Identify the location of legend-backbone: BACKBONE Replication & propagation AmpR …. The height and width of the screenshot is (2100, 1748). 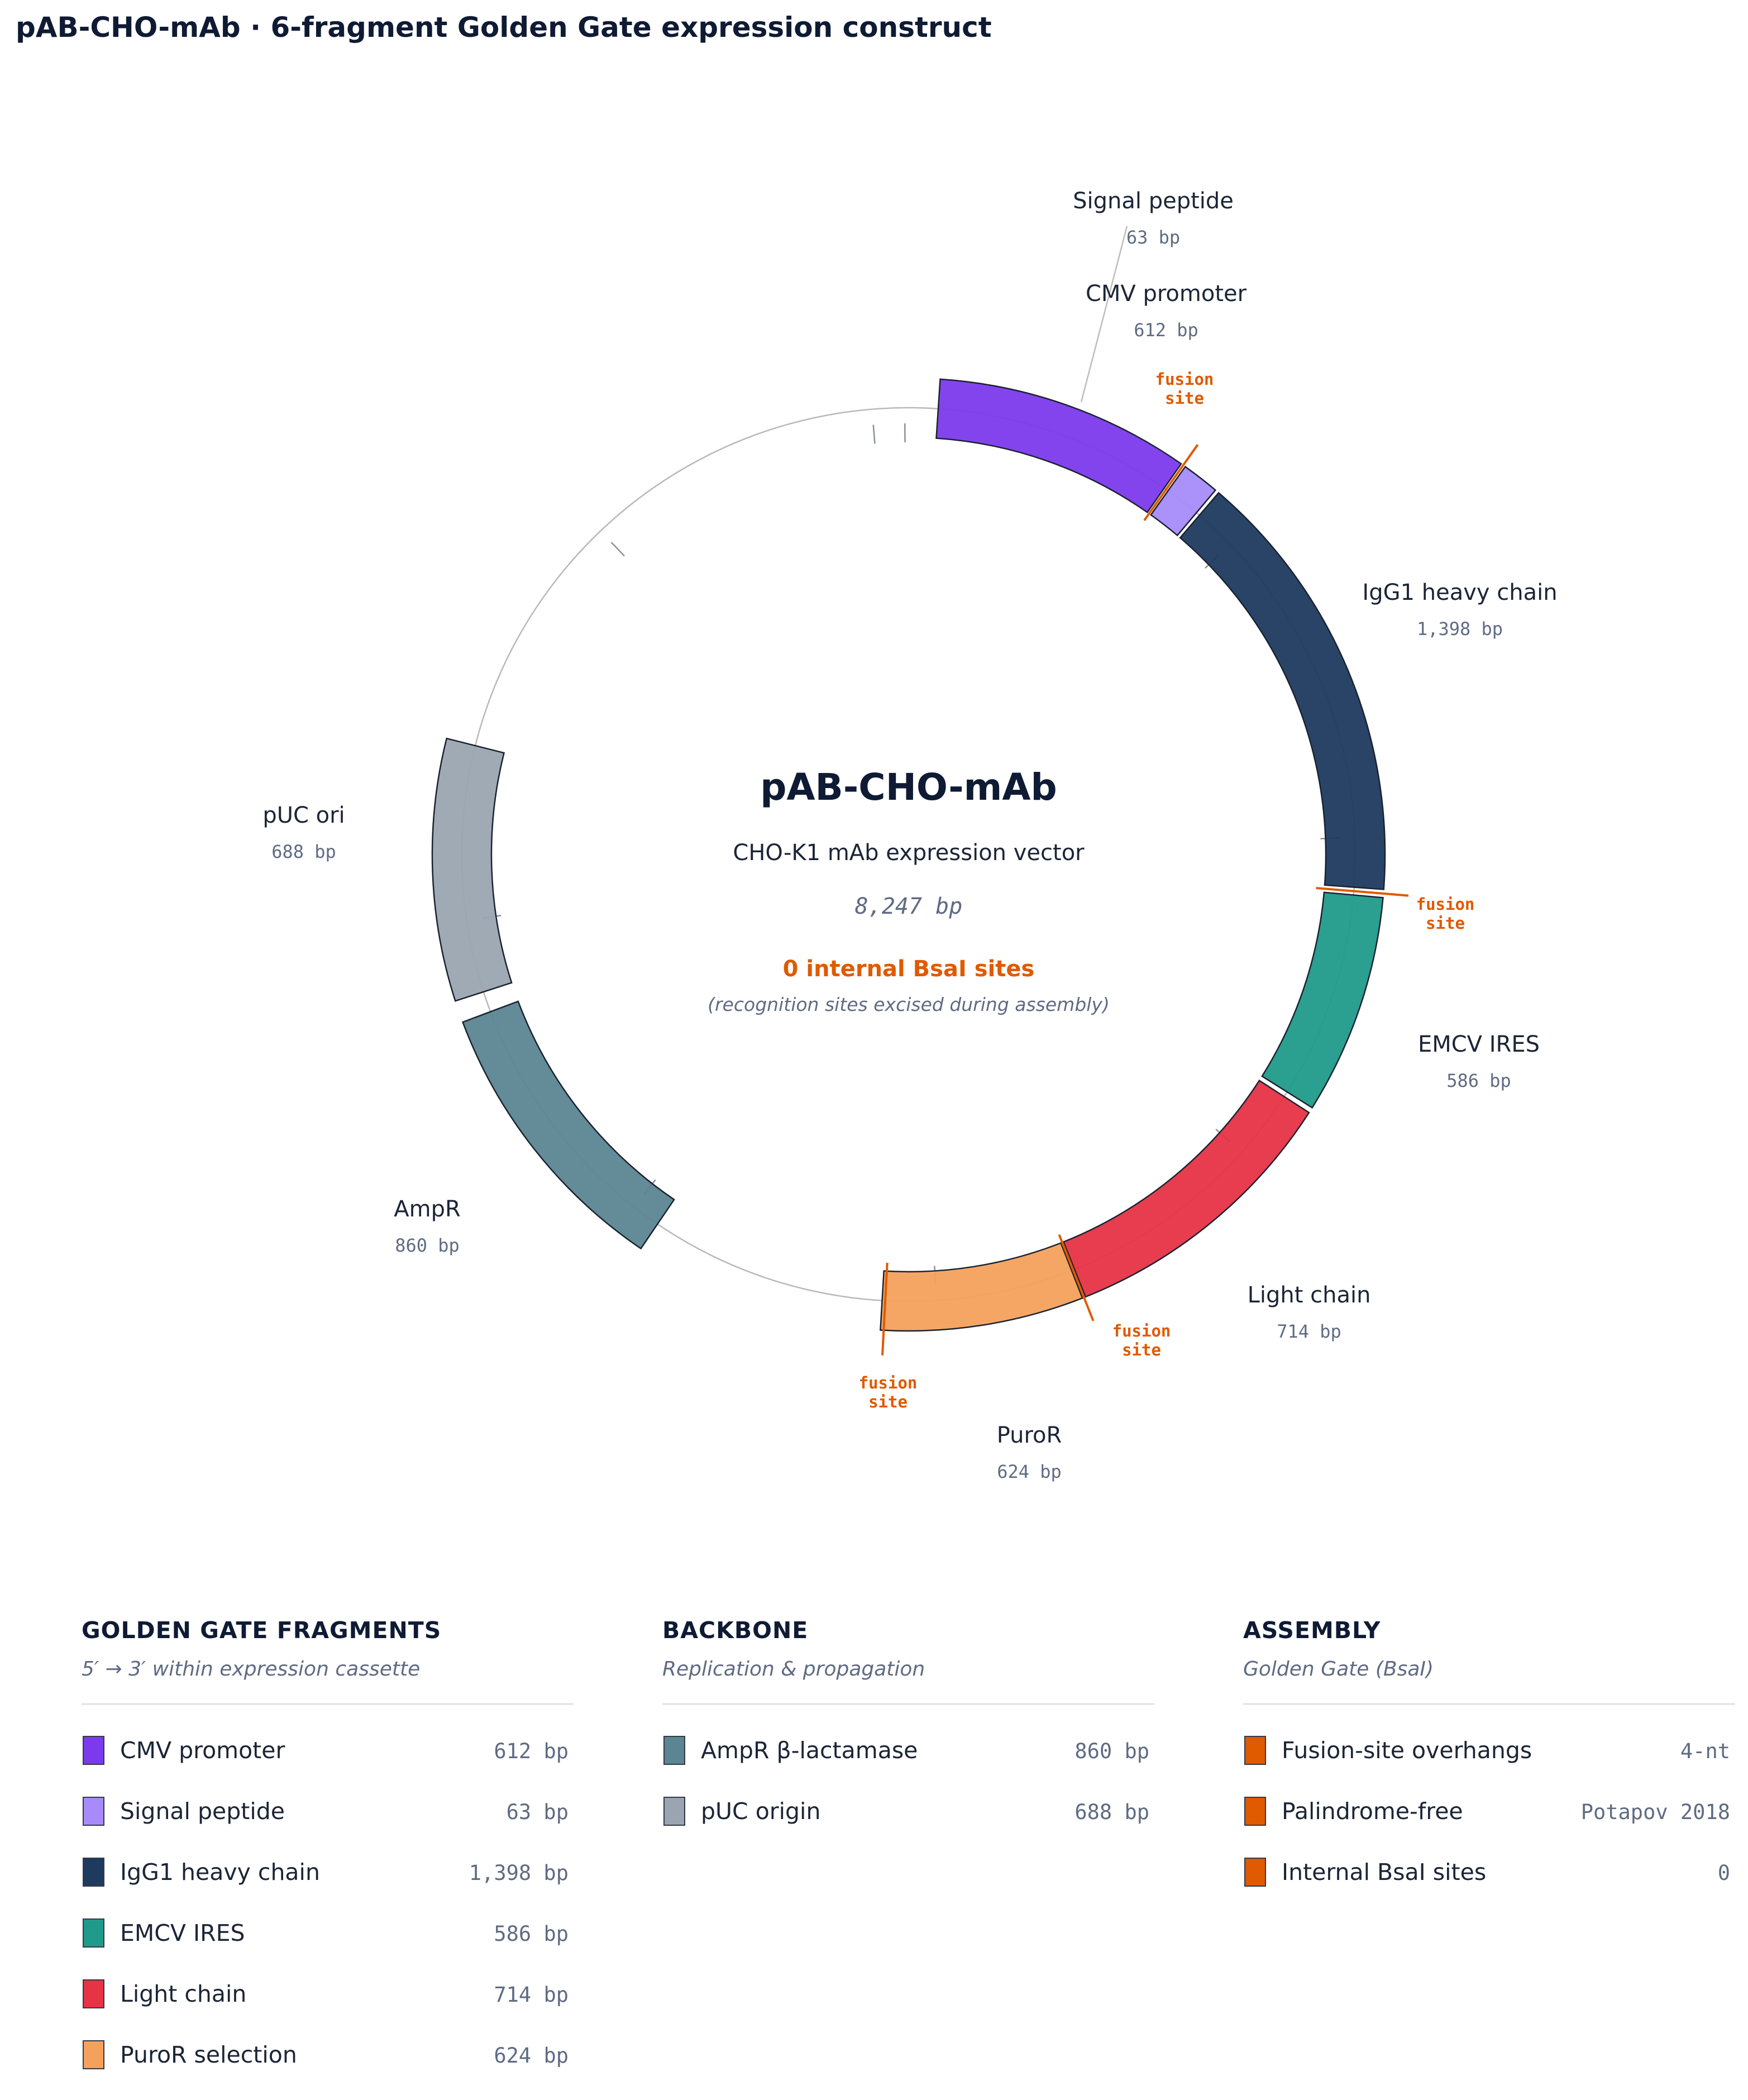
(908, 1721).